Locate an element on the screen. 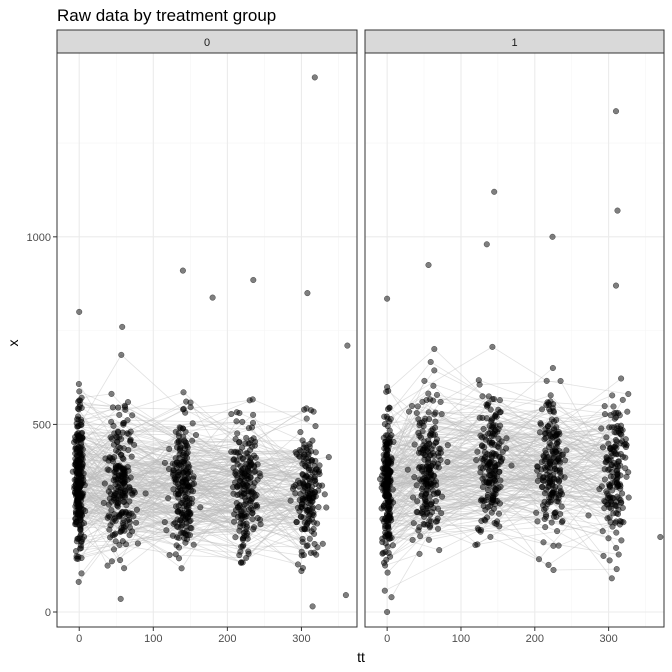 The image size is (672, 672). x-tick-label: 0 is located at coordinates (79, 639).